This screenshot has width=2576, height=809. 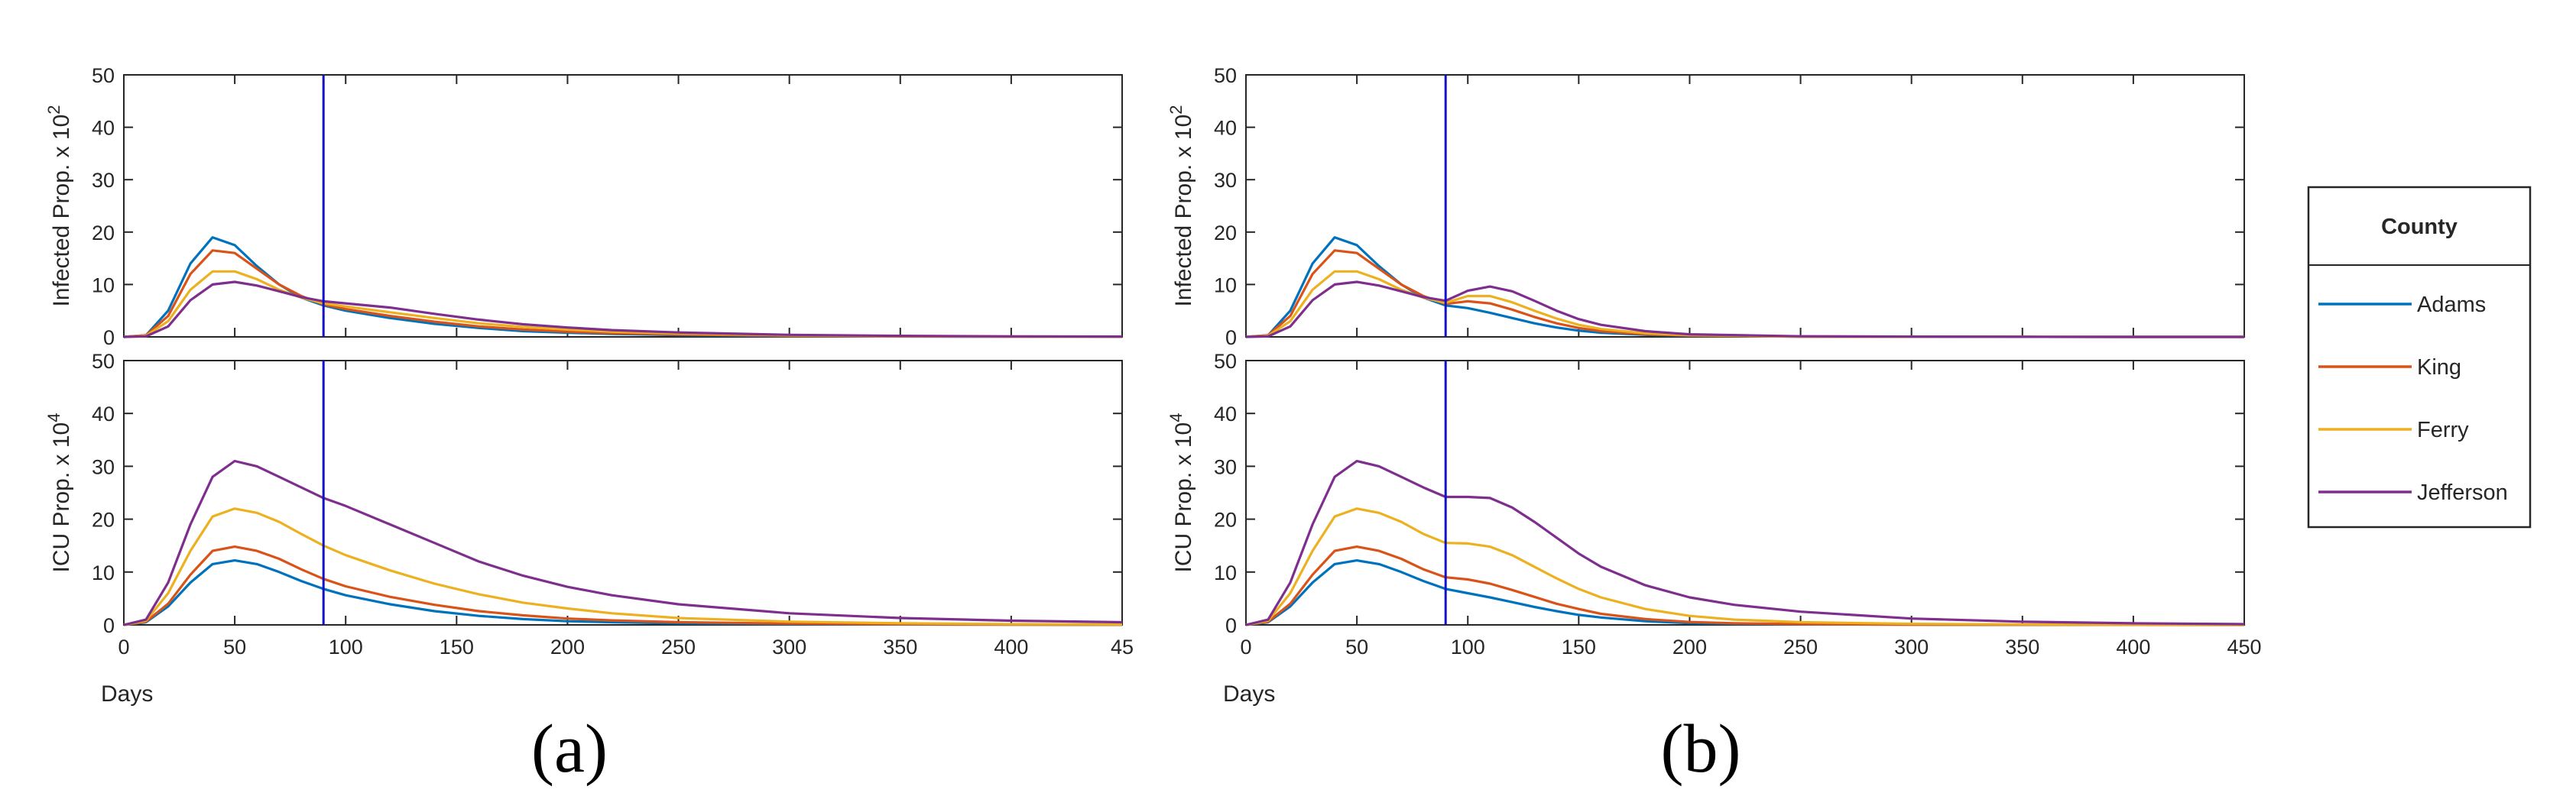 What do you see at coordinates (2451, 305) in the screenshot?
I see `legend-label-adams: Adams` at bounding box center [2451, 305].